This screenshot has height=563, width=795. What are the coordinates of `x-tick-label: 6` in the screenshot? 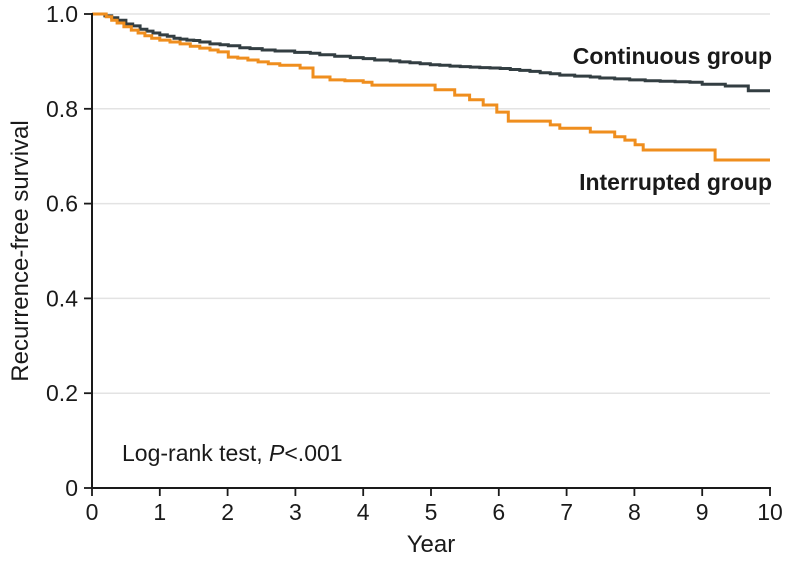 It's located at (498, 512).